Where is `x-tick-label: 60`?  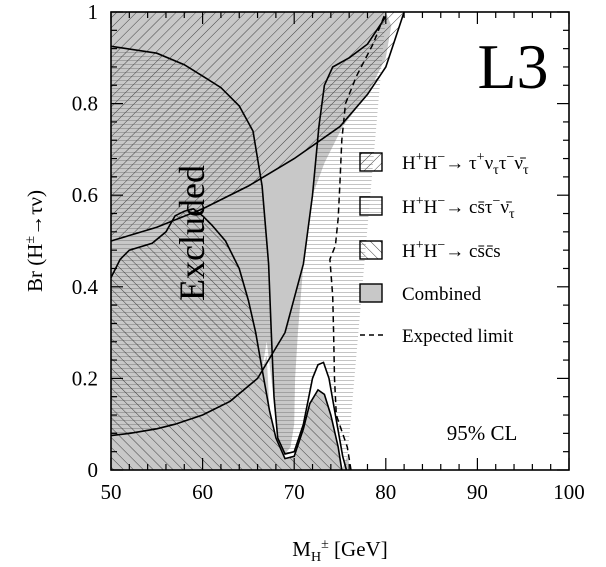 x-tick-label: 60 is located at coordinates (202, 492).